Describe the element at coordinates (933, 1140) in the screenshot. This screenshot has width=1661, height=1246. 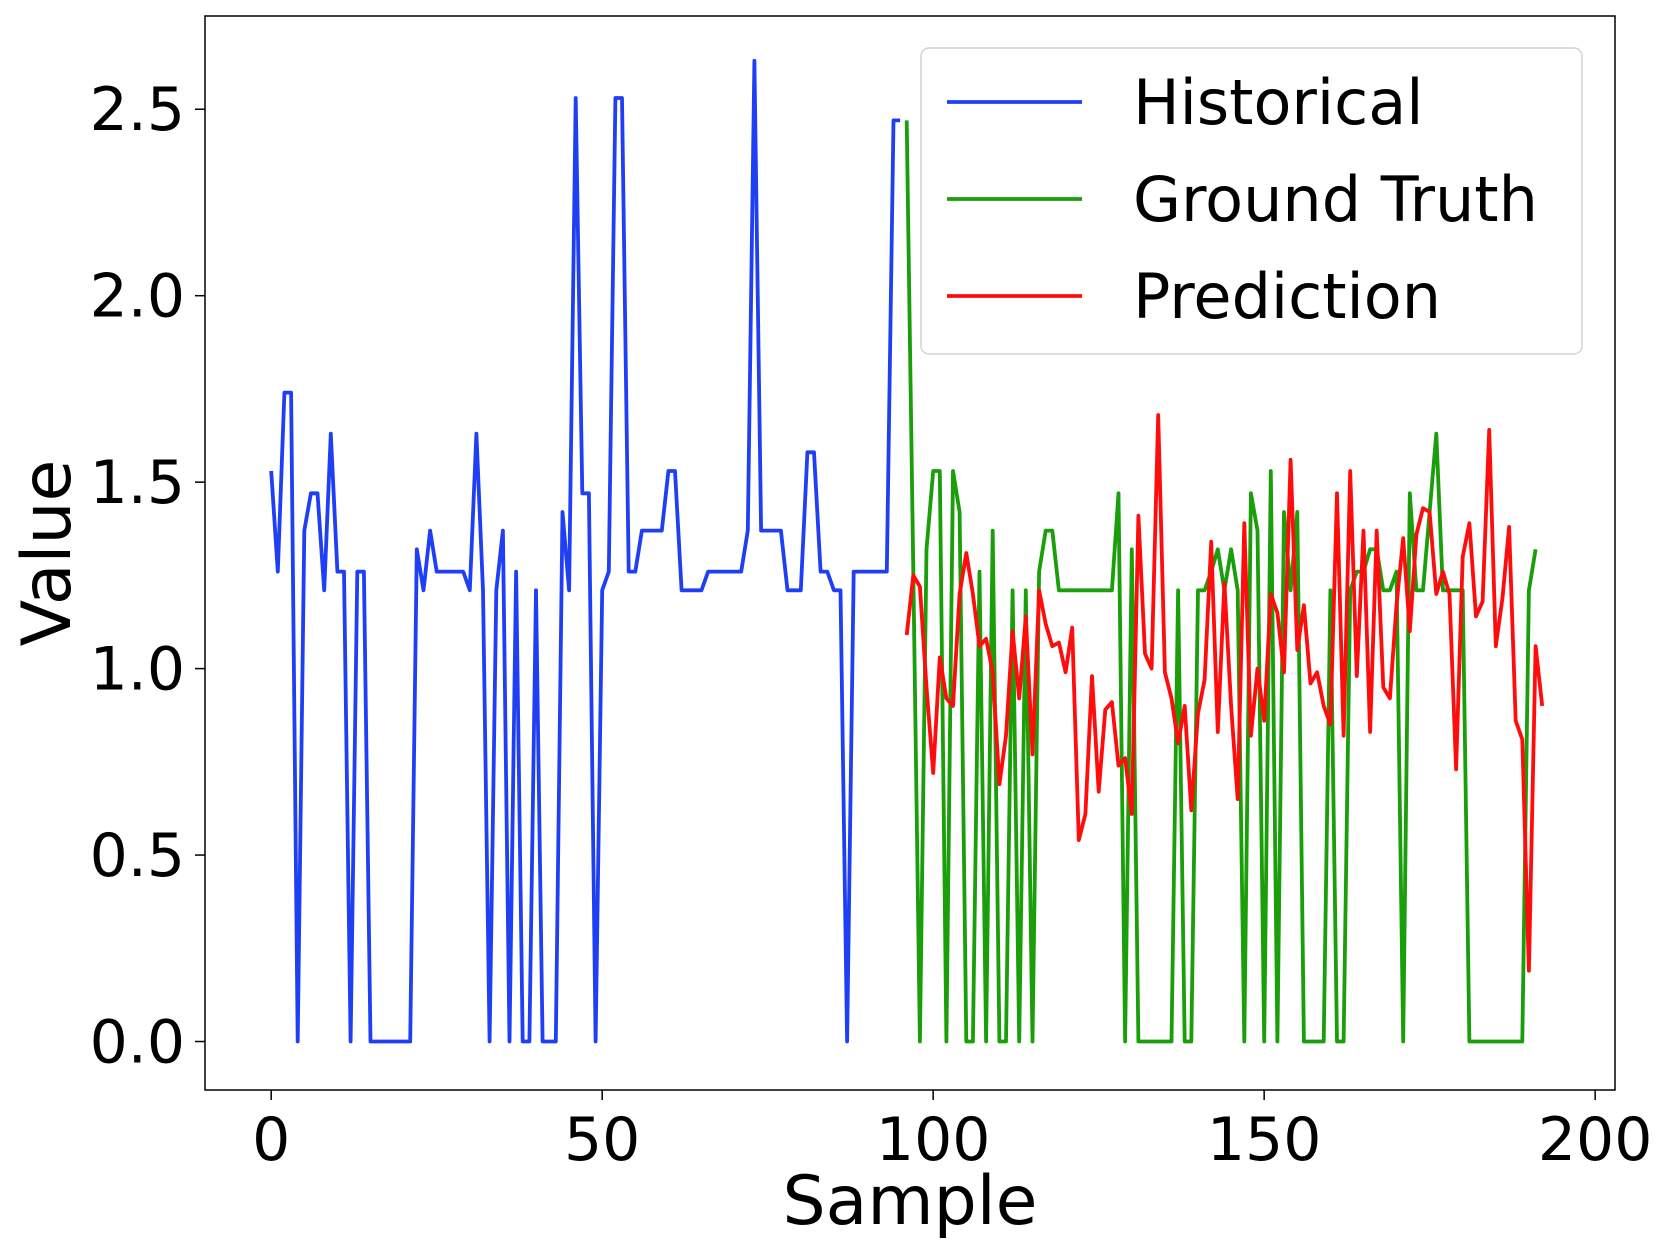
I see `x-tick-label: 100` at that location.